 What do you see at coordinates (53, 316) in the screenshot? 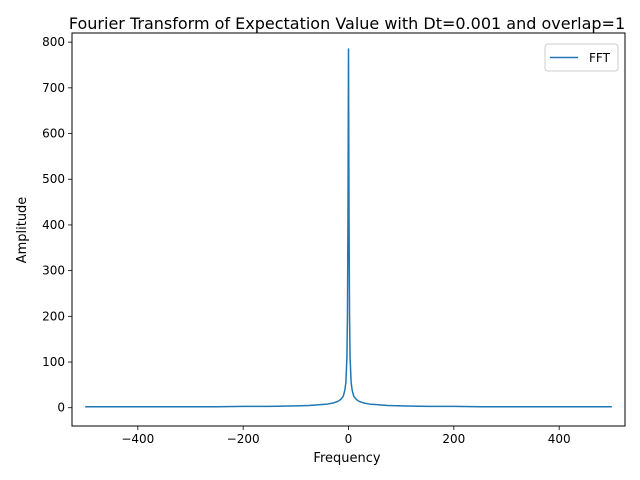
I see `y-tick-label: 200` at bounding box center [53, 316].